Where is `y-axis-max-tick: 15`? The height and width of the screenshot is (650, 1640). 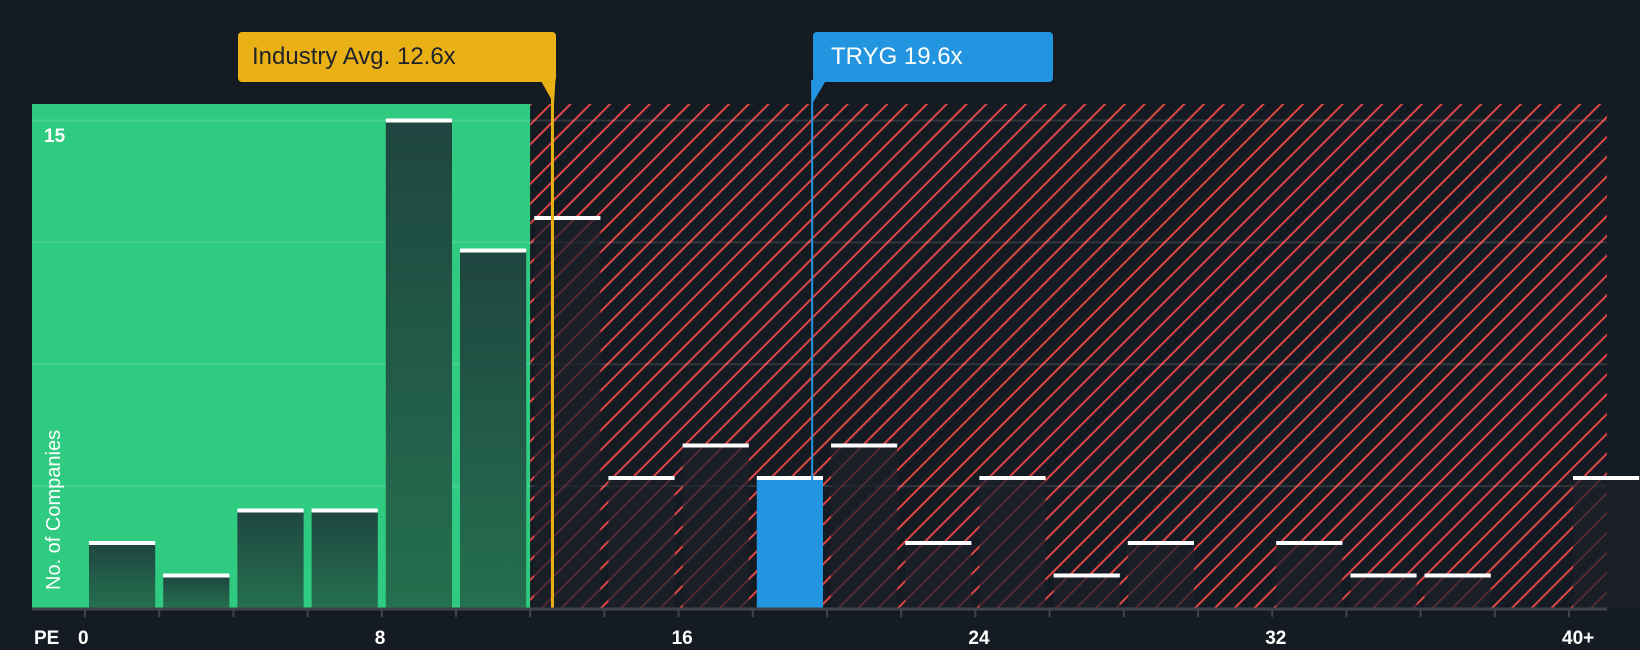 y-axis-max-tick: 15 is located at coordinates (55, 136).